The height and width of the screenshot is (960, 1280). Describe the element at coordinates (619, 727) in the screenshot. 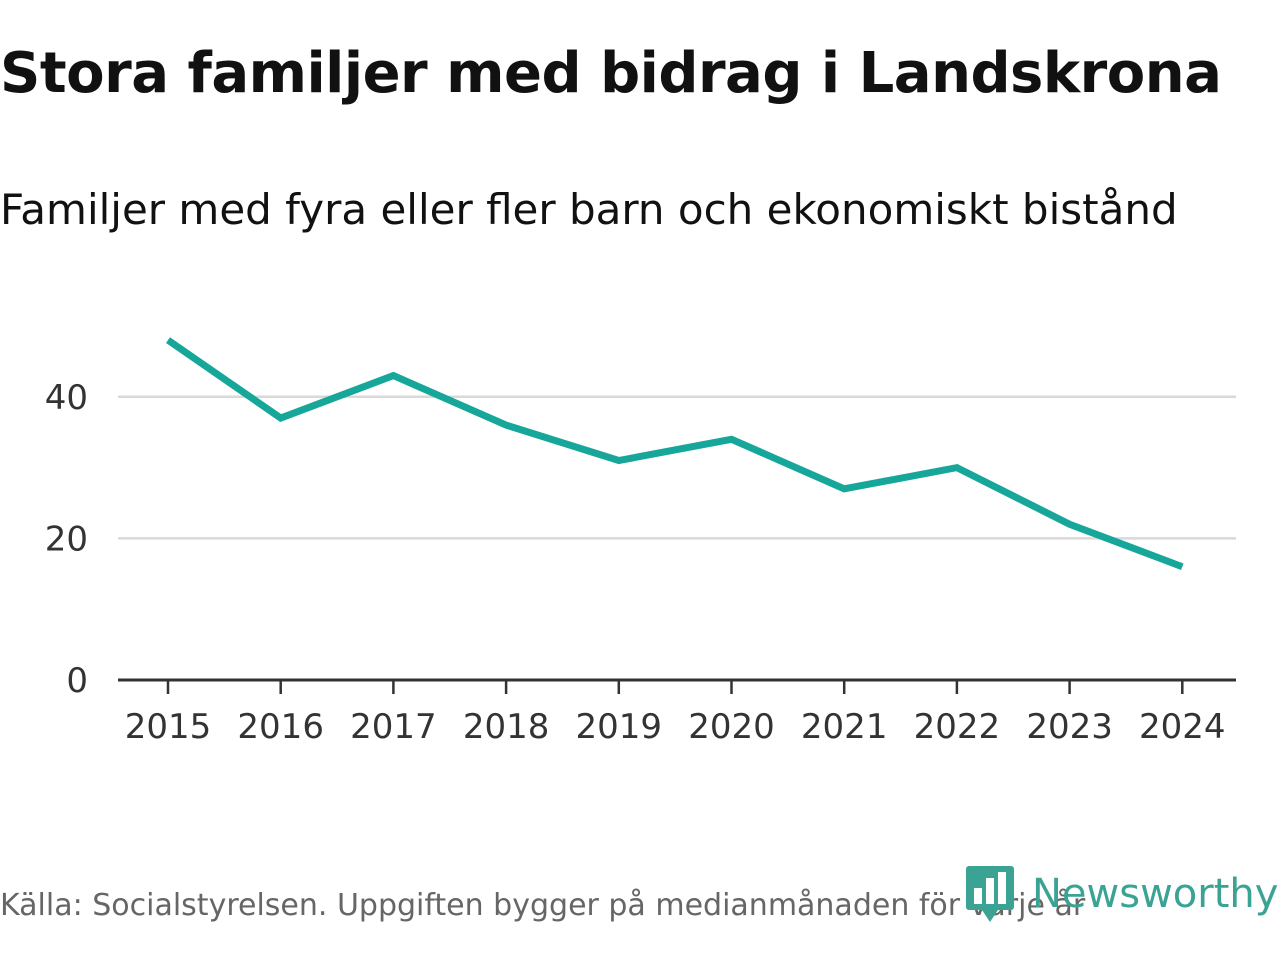

I see `x-tick-label: 2019` at that location.